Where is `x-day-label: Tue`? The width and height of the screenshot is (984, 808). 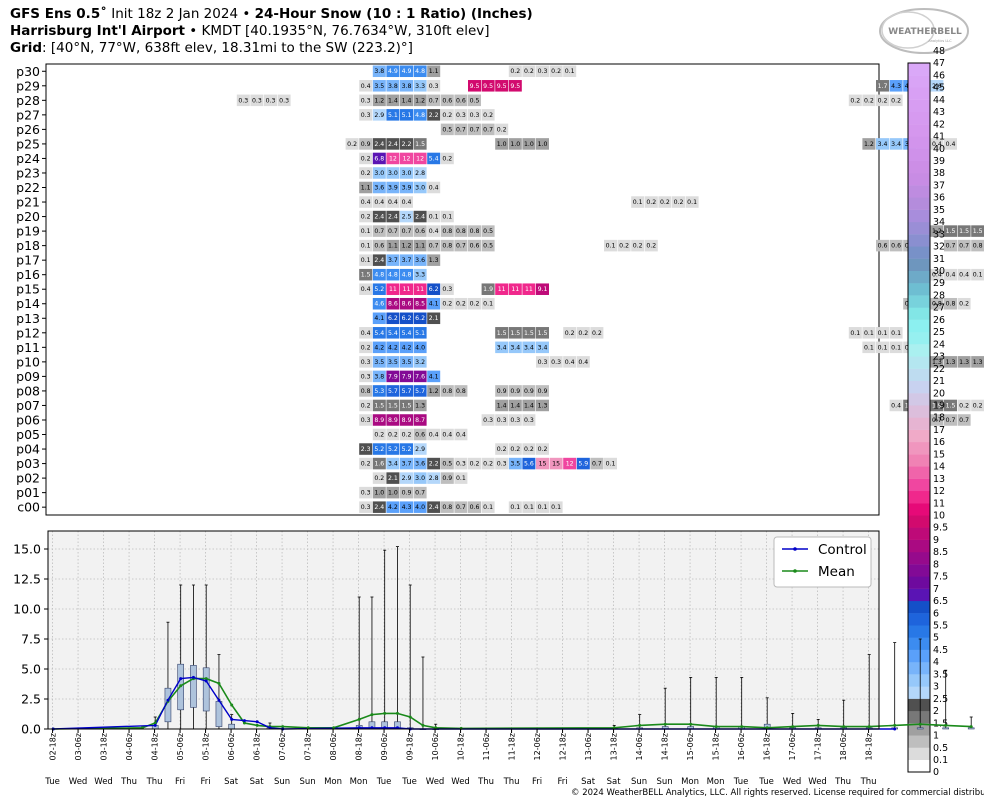 x-day-label: Tue is located at coordinates (766, 782).